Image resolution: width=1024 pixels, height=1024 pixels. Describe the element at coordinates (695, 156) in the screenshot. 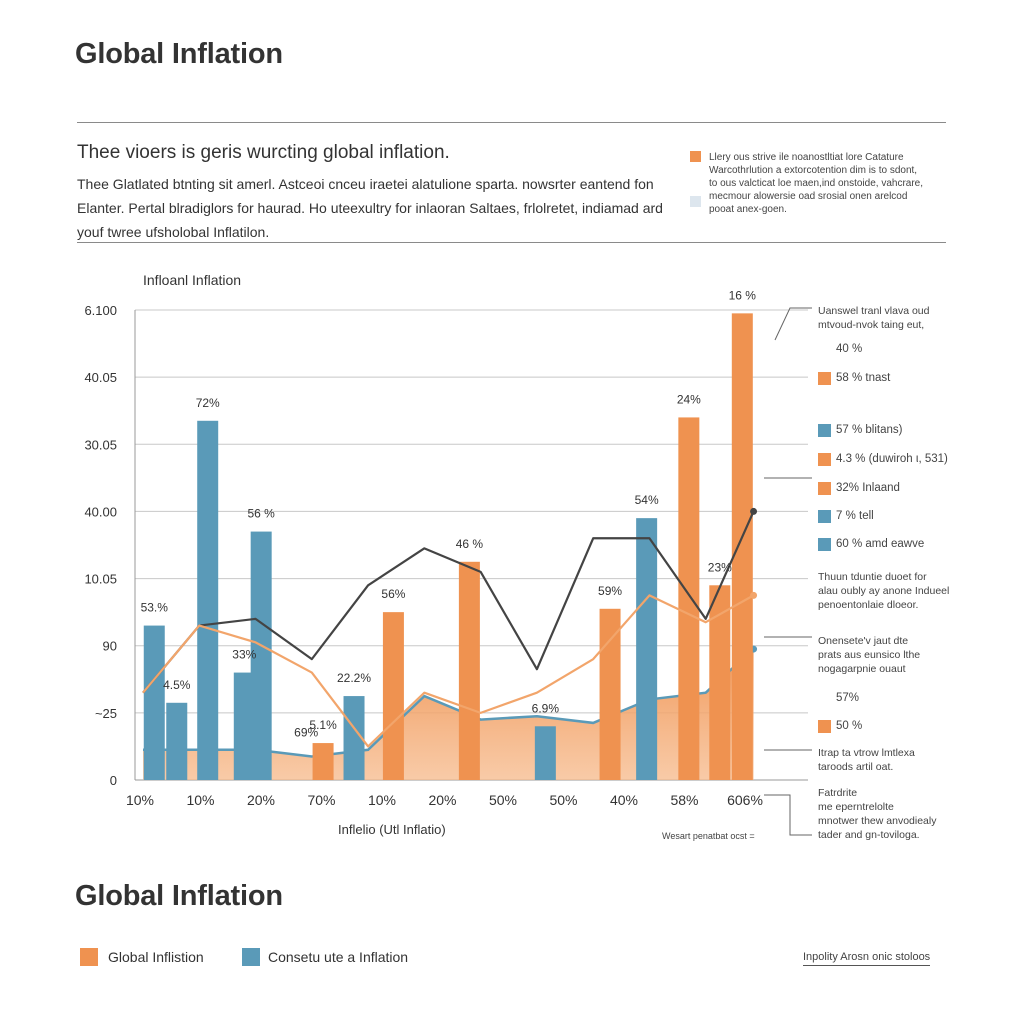

I see `info-orange-swatch` at that location.